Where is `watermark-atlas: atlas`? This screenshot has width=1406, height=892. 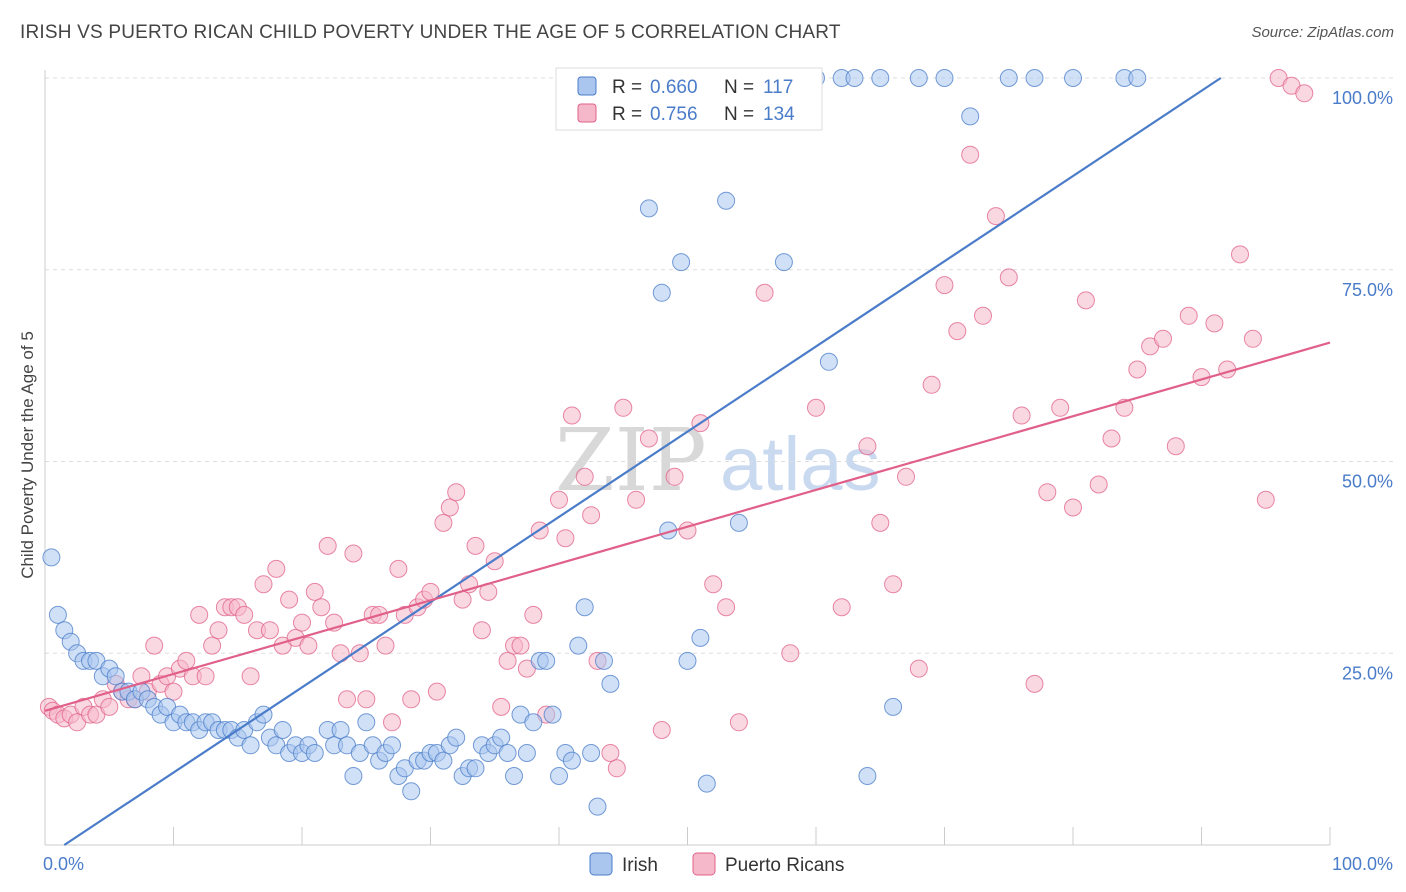
watermark-atlas: atlas is located at coordinates (800, 464).